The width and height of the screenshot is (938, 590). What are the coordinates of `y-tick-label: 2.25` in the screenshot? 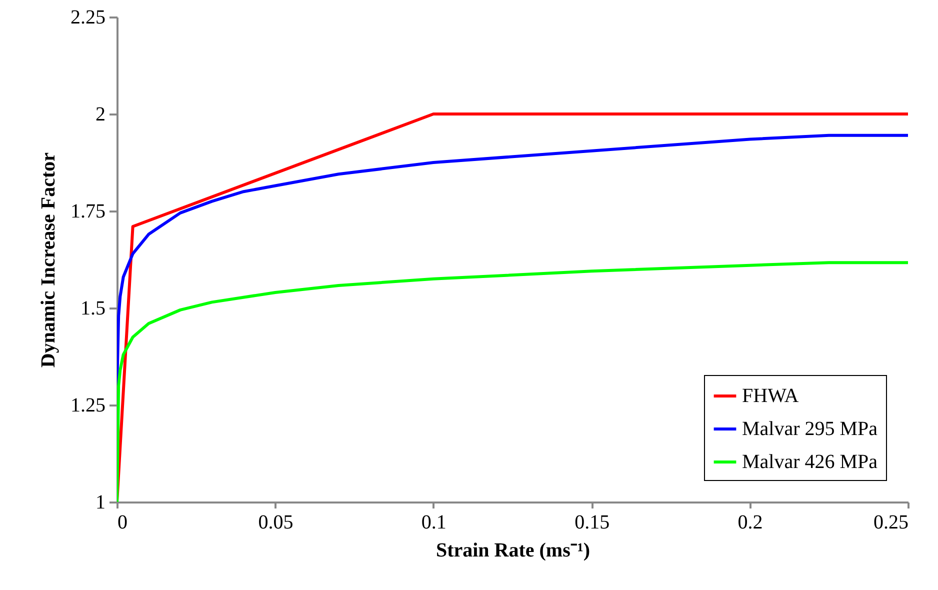 It's located at (88, 17).